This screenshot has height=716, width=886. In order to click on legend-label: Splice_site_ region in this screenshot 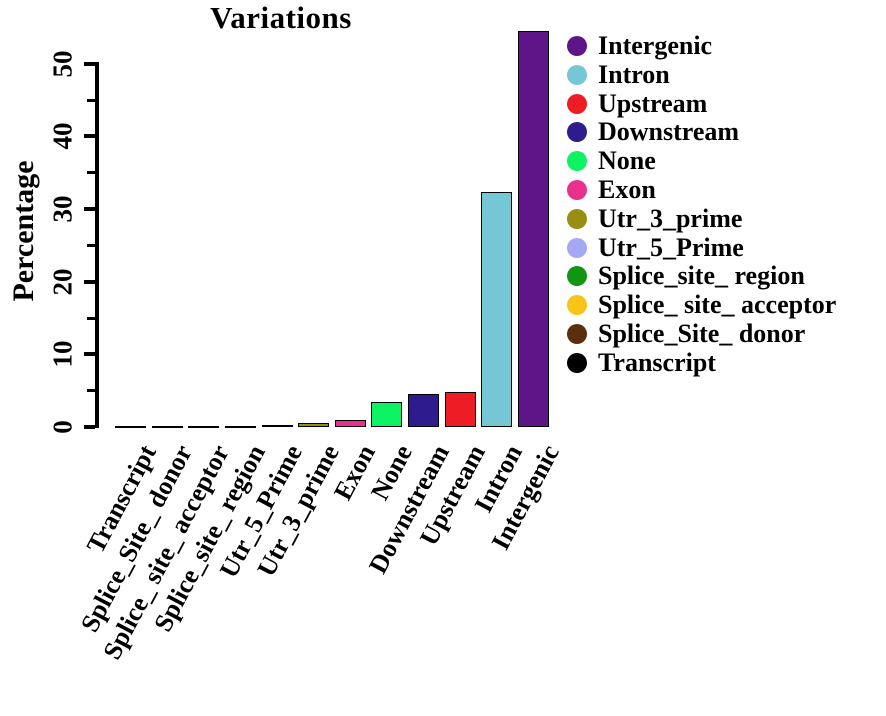, I will do `click(701, 276)`.